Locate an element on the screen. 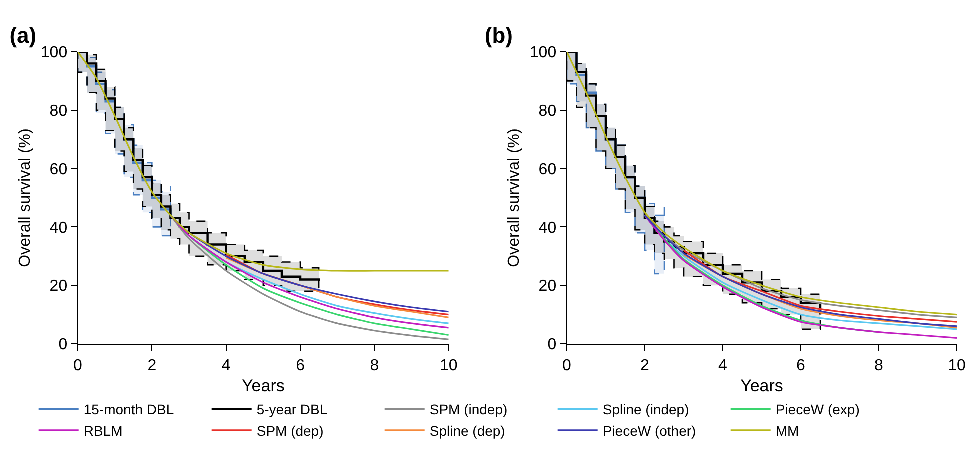  legend-label: Spline (dep) is located at coordinates (468, 430).